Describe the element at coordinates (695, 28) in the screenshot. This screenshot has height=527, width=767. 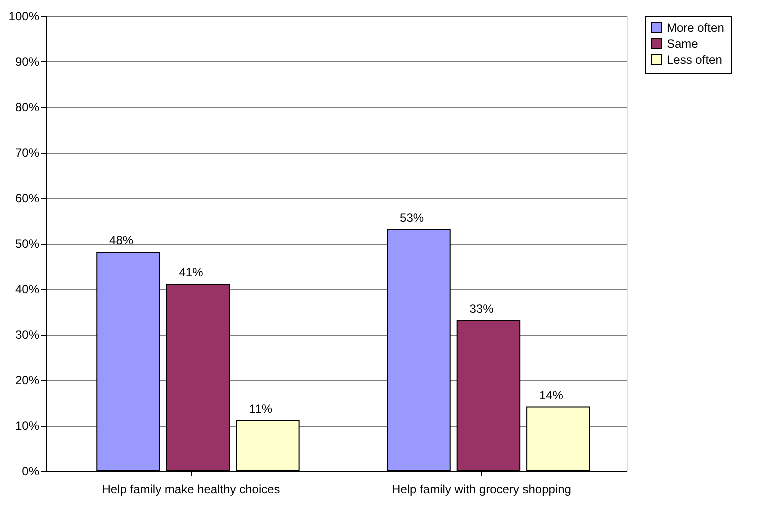
I see `legend-label: More often` at that location.